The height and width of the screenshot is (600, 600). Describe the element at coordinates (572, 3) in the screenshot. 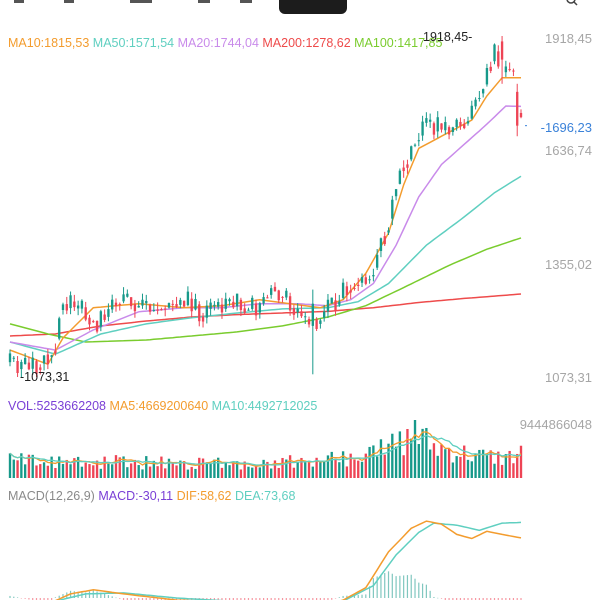

I see `settings-icon` at that location.